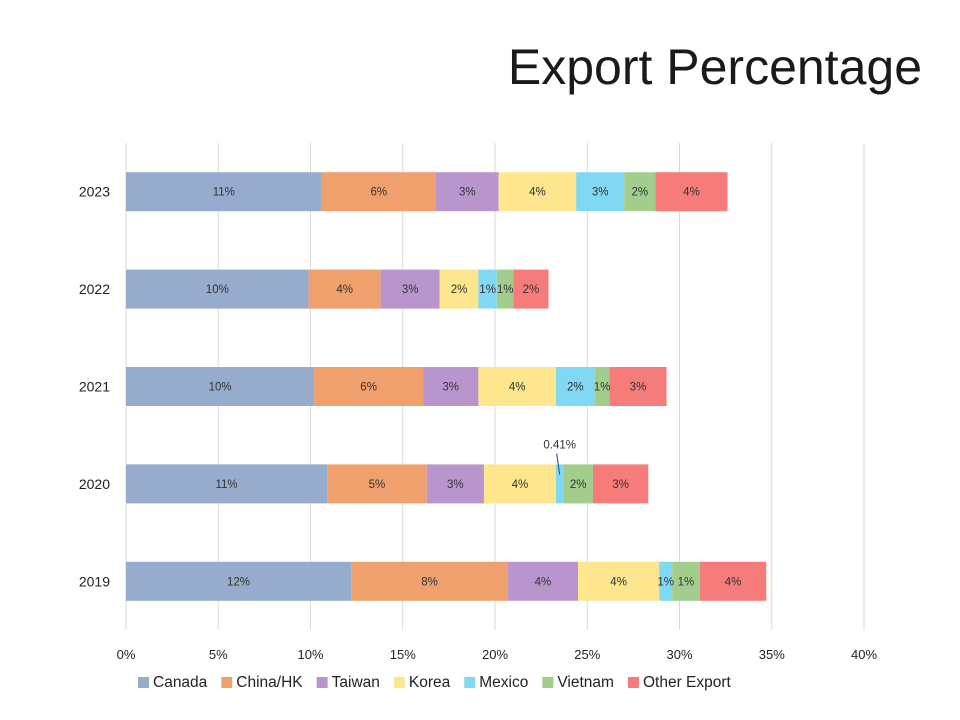  What do you see at coordinates (430, 682) in the screenshot?
I see `legend-label: Korea` at bounding box center [430, 682].